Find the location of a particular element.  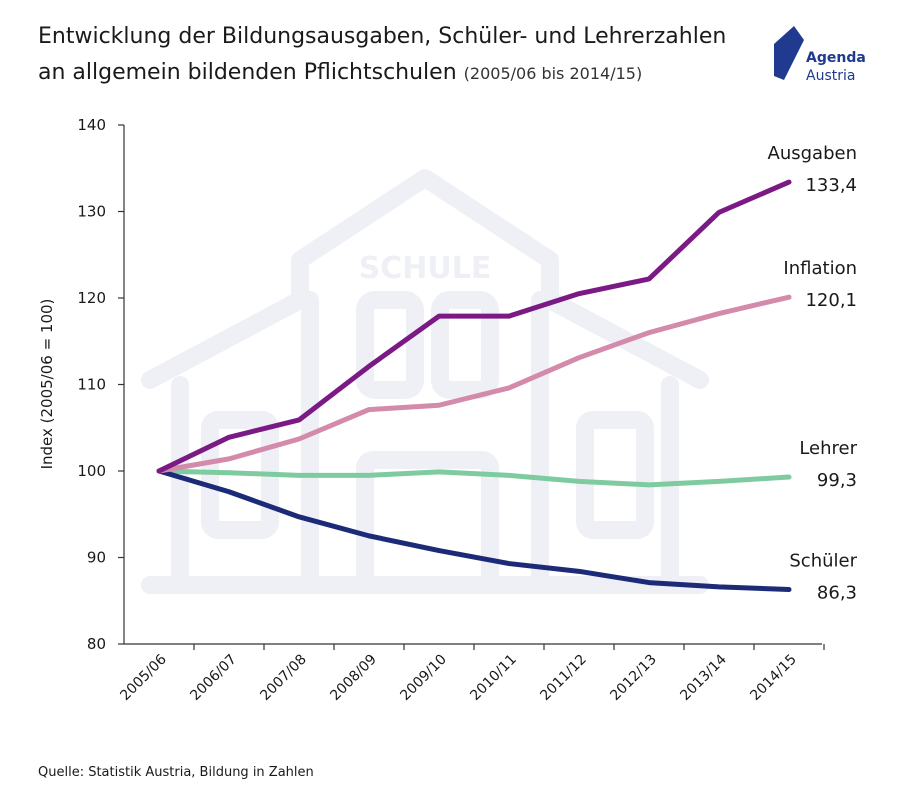

x-tick-label: 2007/08 is located at coordinates (283, 678).